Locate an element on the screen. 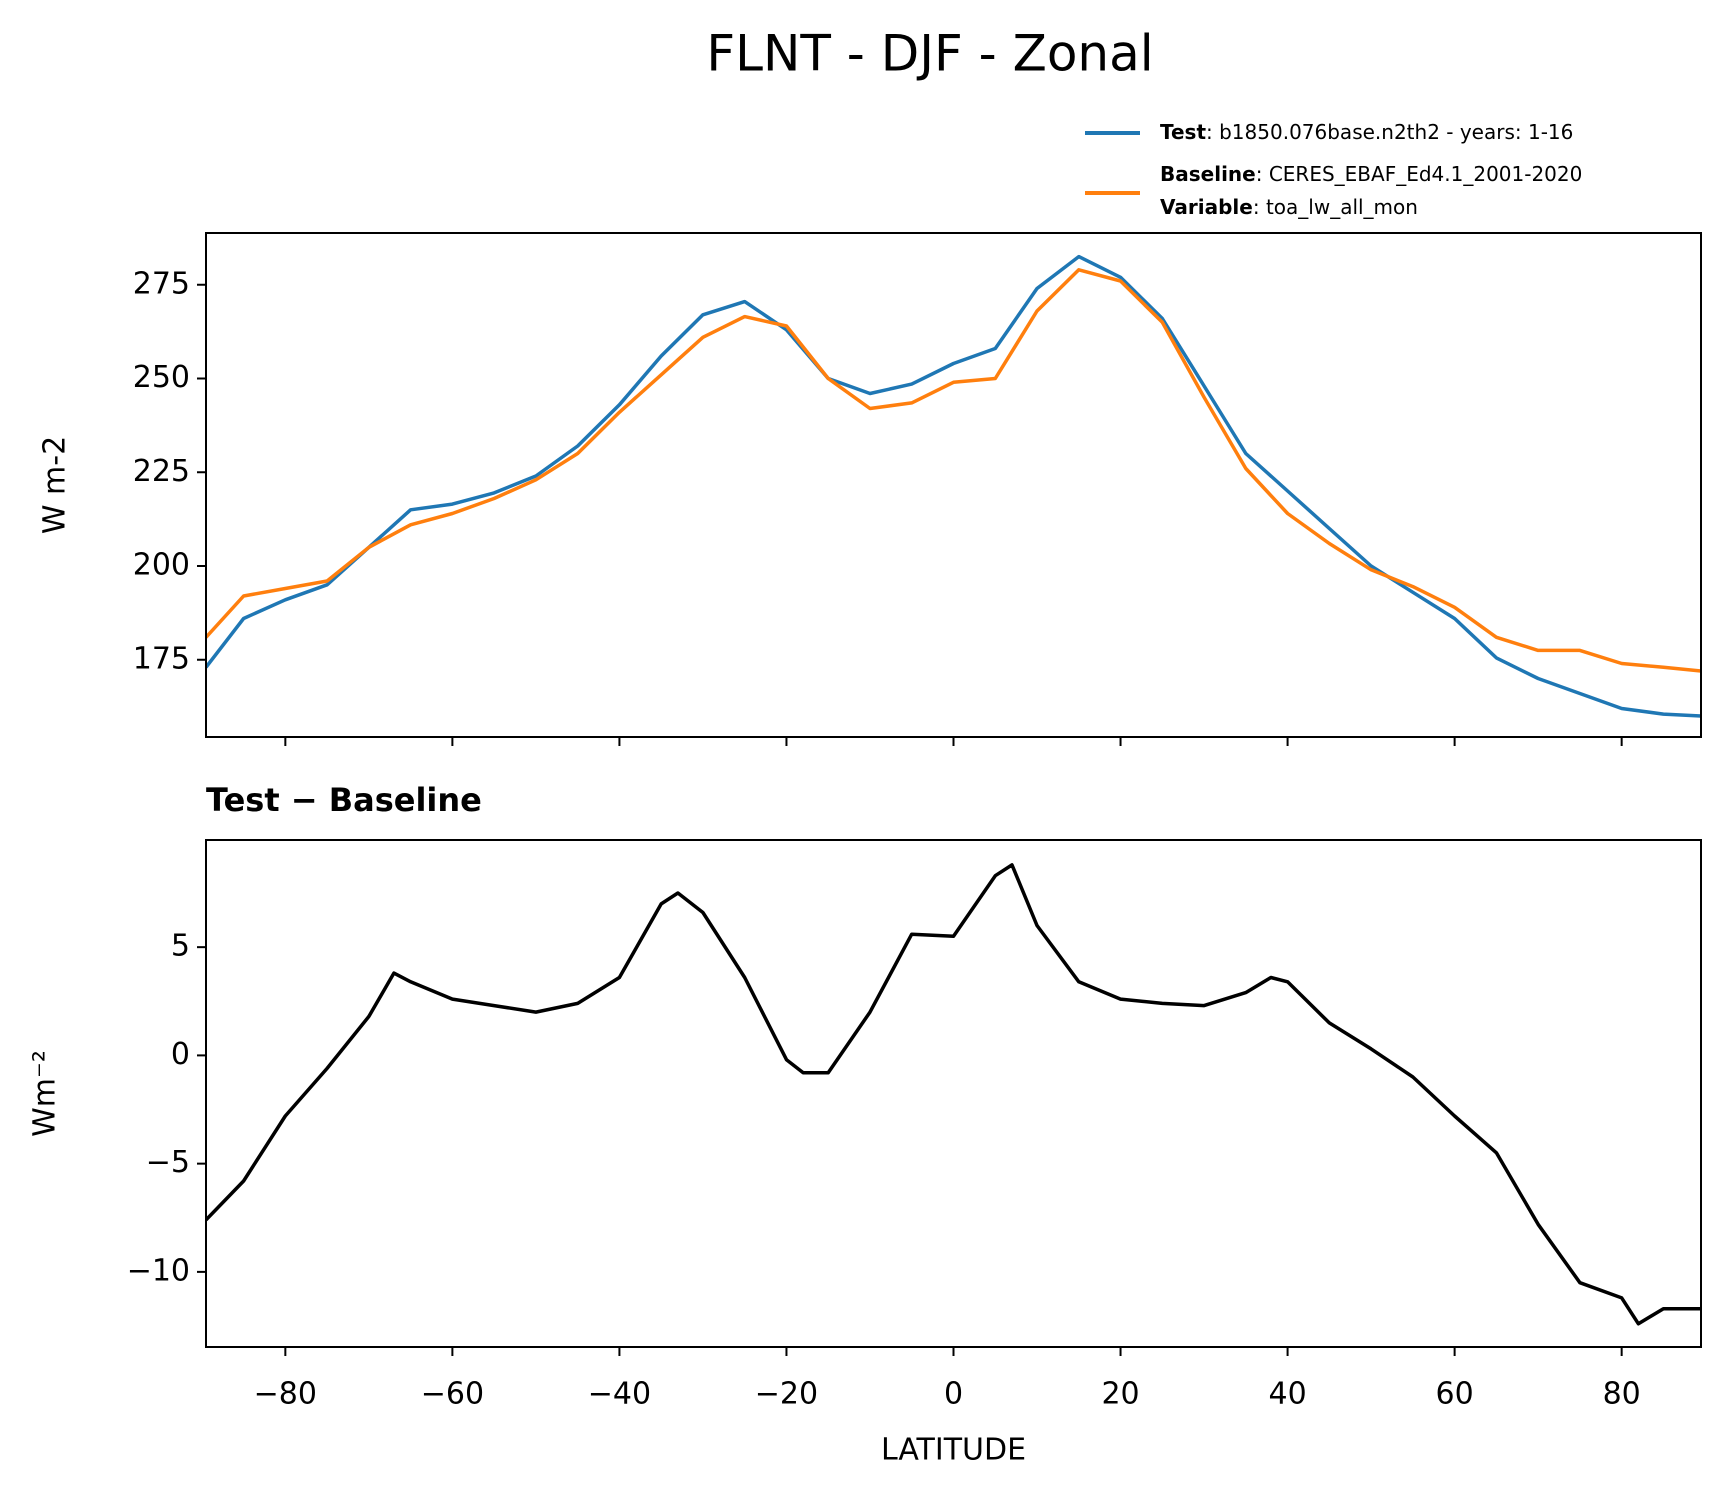 The image size is (1722, 1496). figure-title: FLNT - DJF - Zonal is located at coordinates (929, 54).